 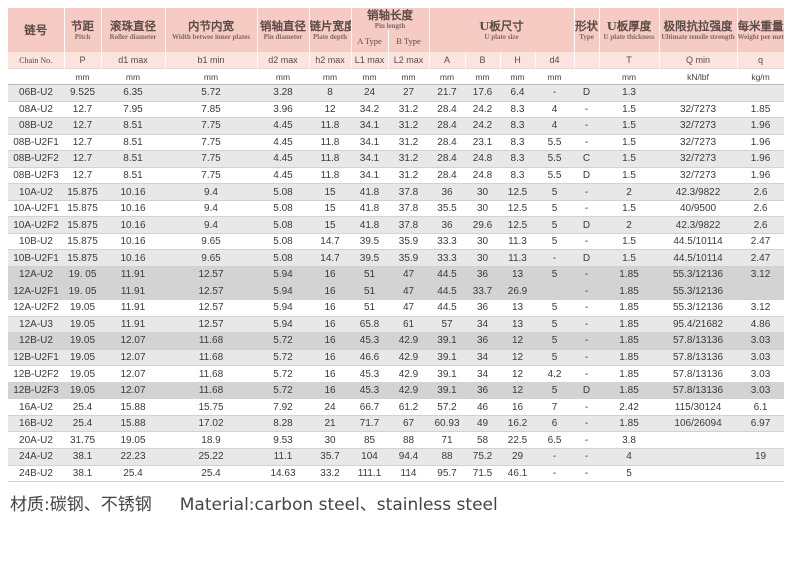 What do you see at coordinates (408, 209) in the screenshot?
I see `table-cell: 37.8` at bounding box center [408, 209].